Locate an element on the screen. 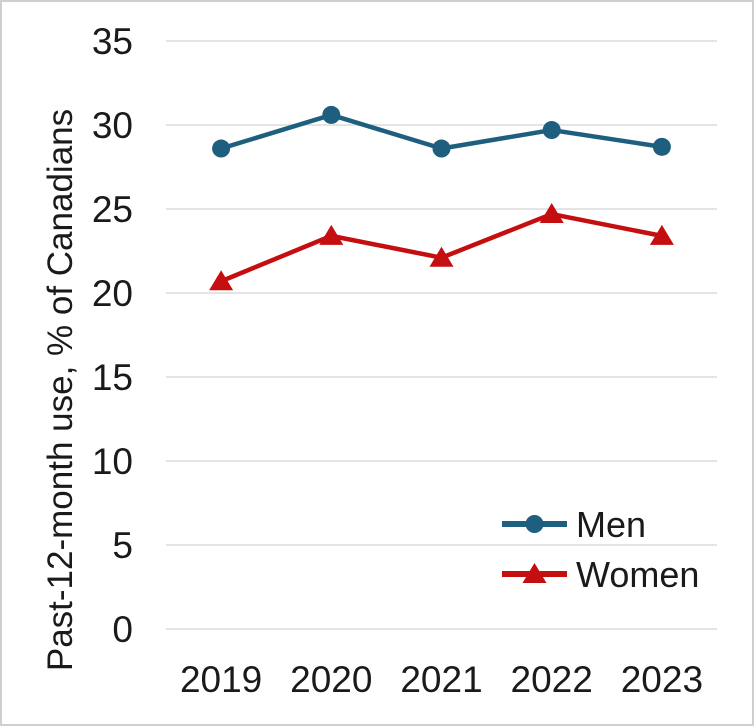 This screenshot has width=754, height=726. y-tick-label-25: 25 is located at coordinates (112, 209).